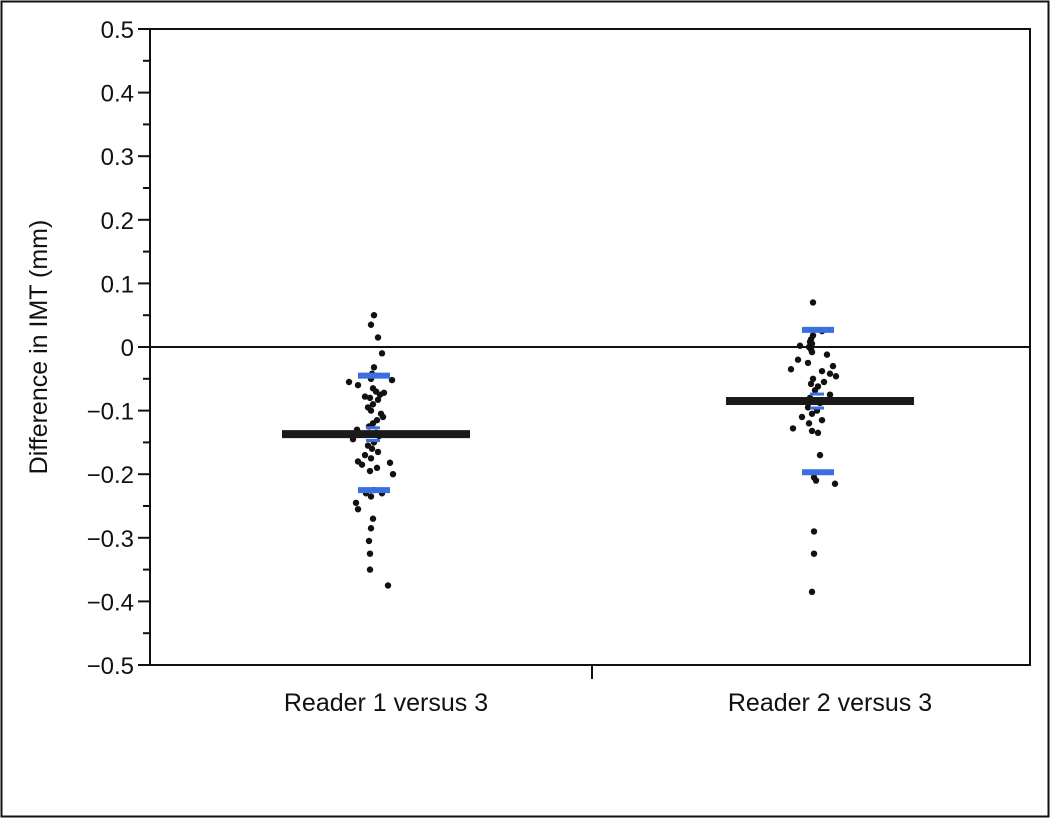 Image resolution: width=1050 pixels, height=818 pixels. What do you see at coordinates (110, 602) in the screenshot?
I see `y-tick-label: −0.4` at bounding box center [110, 602].